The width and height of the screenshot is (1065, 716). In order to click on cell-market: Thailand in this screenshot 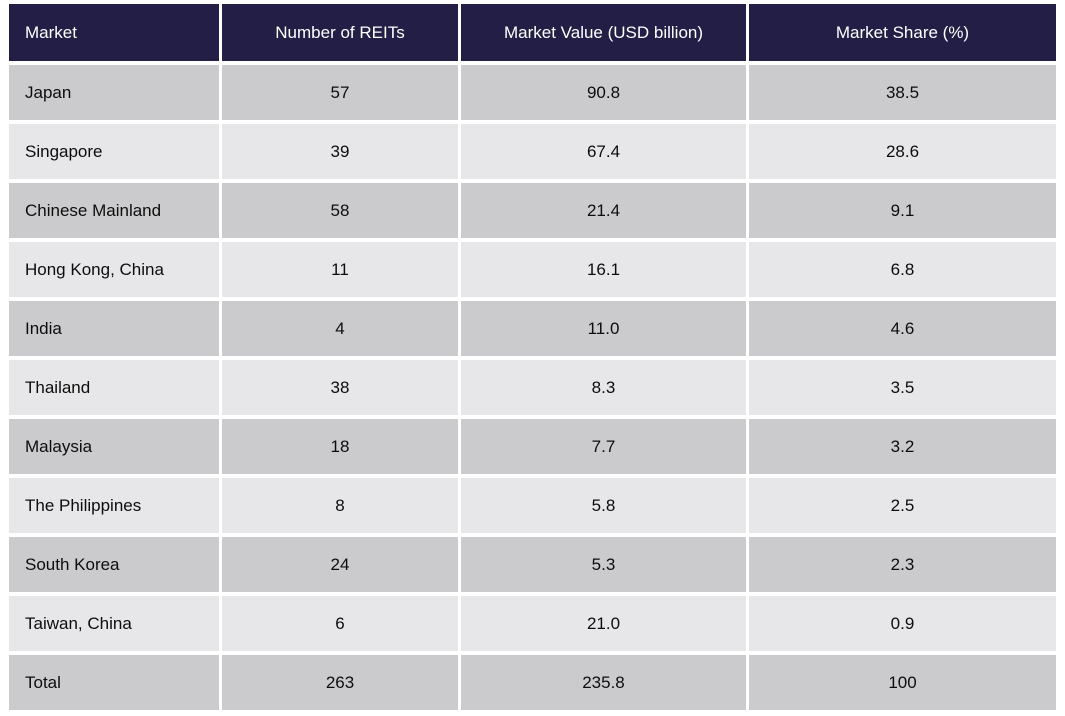, I will do `click(114, 387)`.